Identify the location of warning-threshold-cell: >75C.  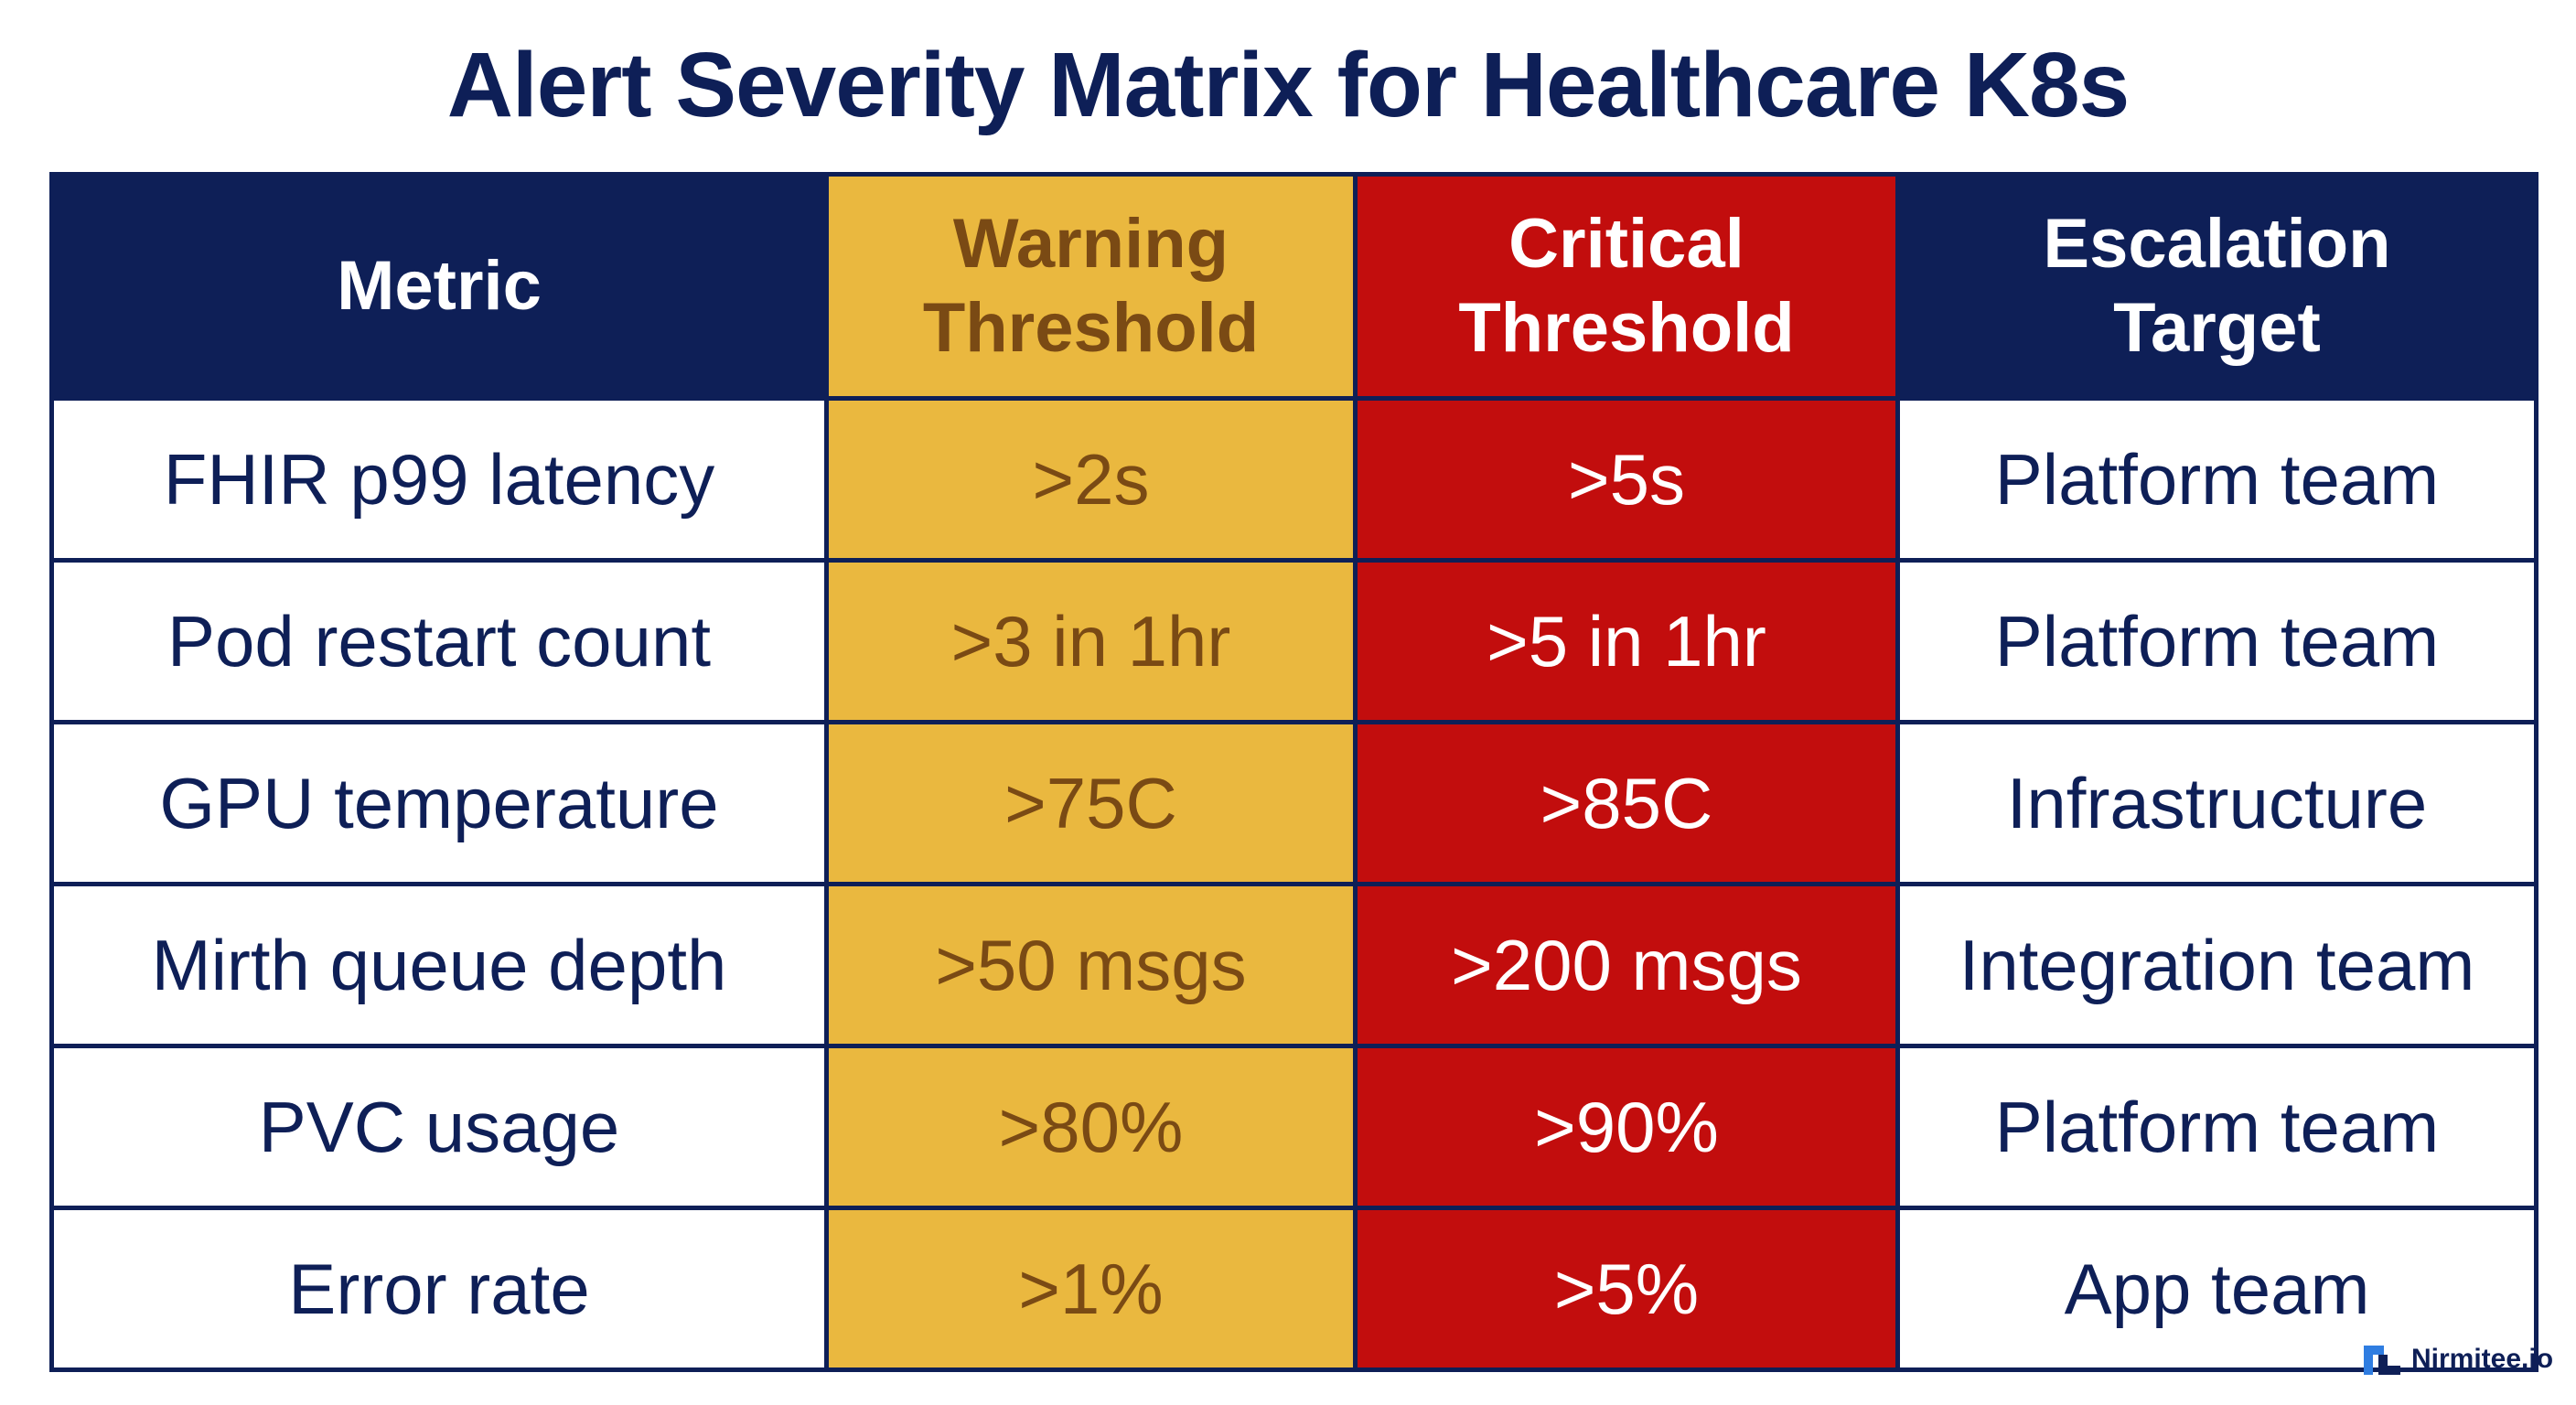
(1091, 803).